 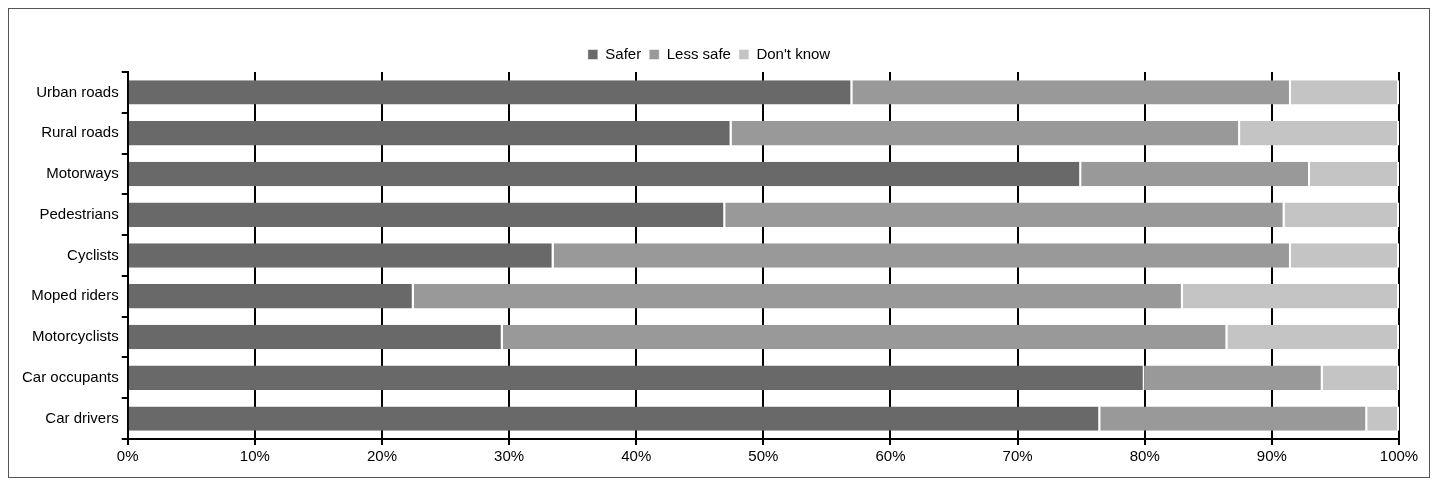 I want to click on x-tick-label: 0%, so click(x=127, y=456).